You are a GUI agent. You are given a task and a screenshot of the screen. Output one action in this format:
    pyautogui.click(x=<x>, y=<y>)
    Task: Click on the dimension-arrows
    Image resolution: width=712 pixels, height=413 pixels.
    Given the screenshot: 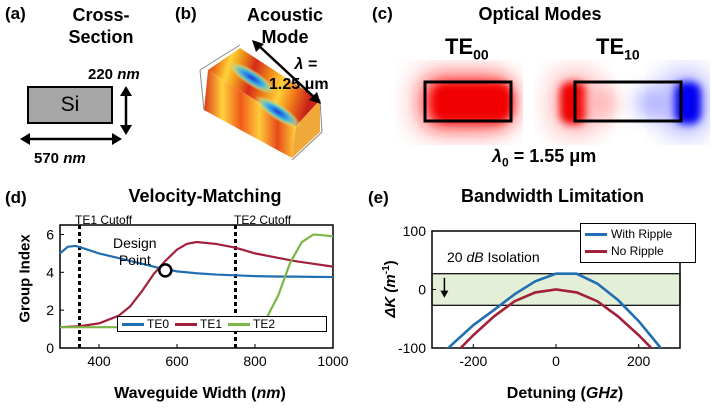 What is the action you would take?
    pyautogui.click(x=76, y=115)
    